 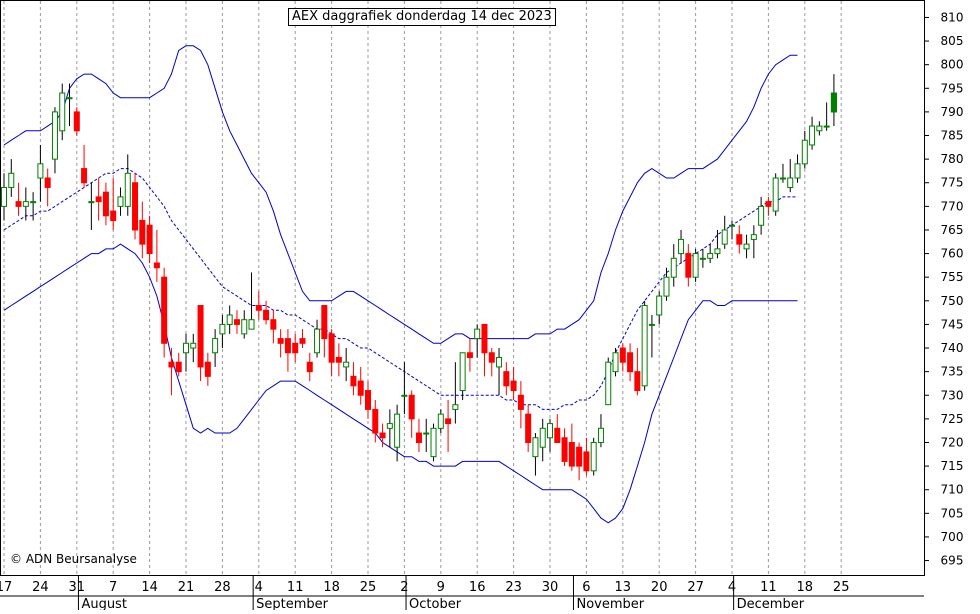 What do you see at coordinates (952, 17) in the screenshot?
I see `y-tick-label-810: 810` at bounding box center [952, 17].